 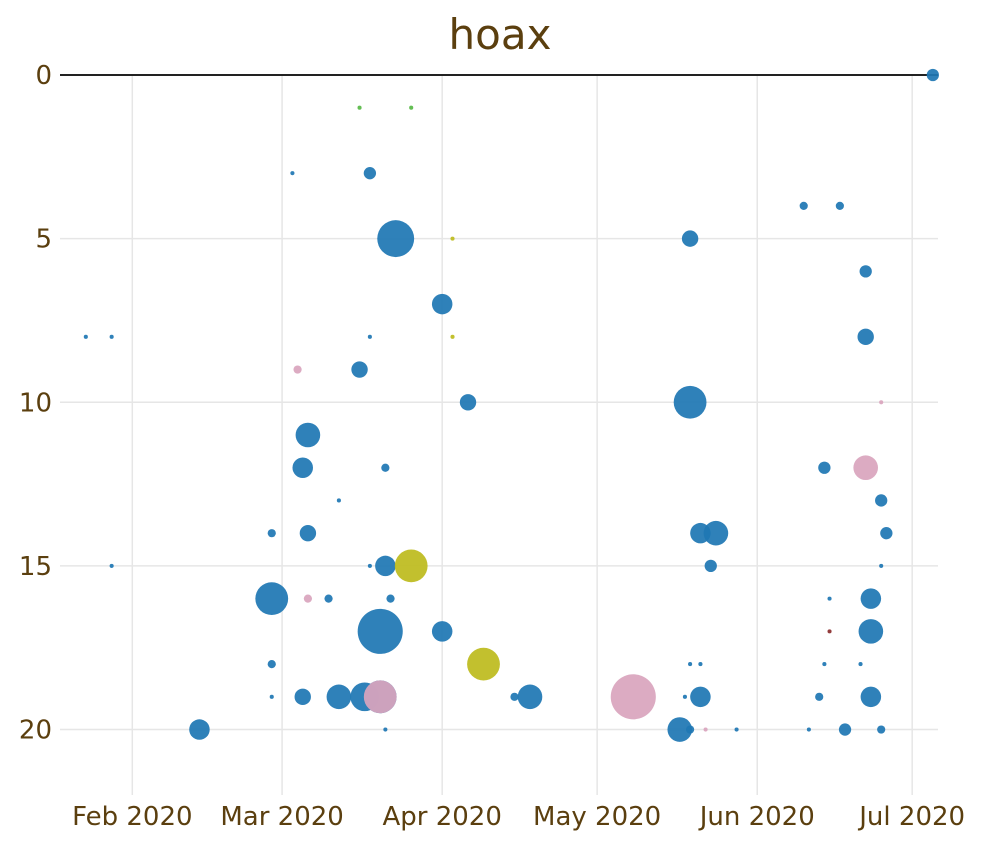 I want to click on chart-title: hoax, so click(x=500, y=34).